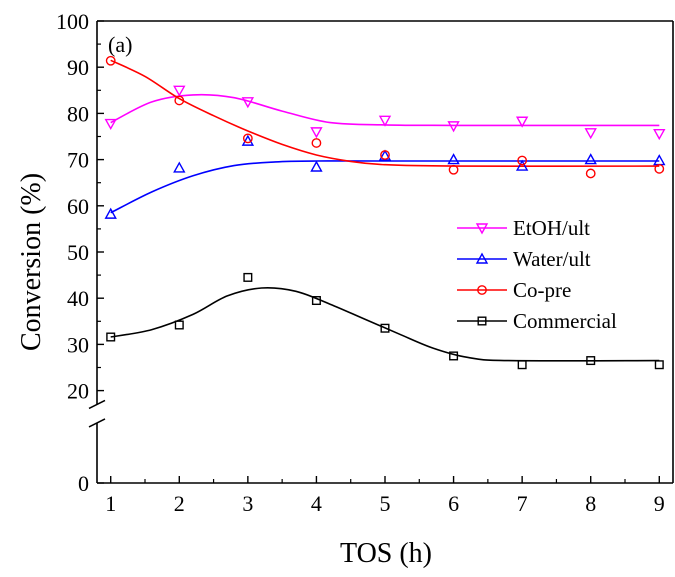 The image size is (675, 577). Describe the element at coordinates (659, 503) in the screenshot. I see `x-tick-label: 9` at that location.